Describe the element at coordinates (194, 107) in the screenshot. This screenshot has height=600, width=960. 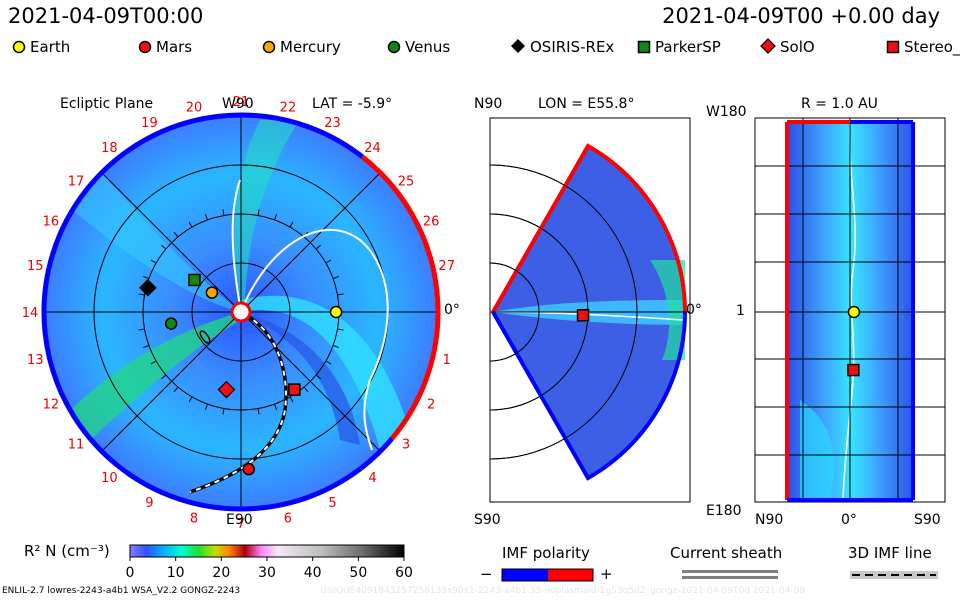
I see `carrington-tick-20: 20` at that location.